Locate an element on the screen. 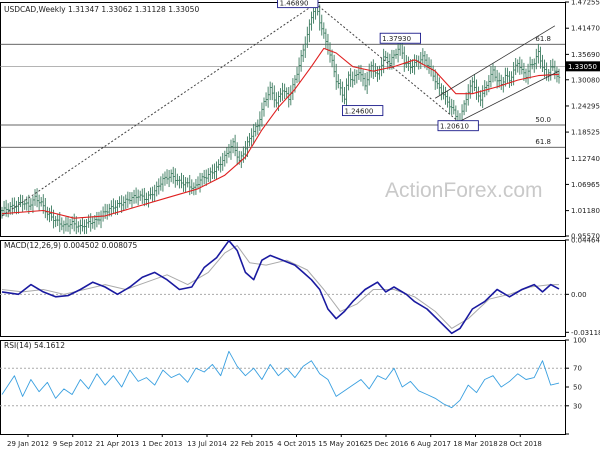 This screenshot has width=600, height=450. macd-tick-label: 0.044642 is located at coordinates (585, 240).